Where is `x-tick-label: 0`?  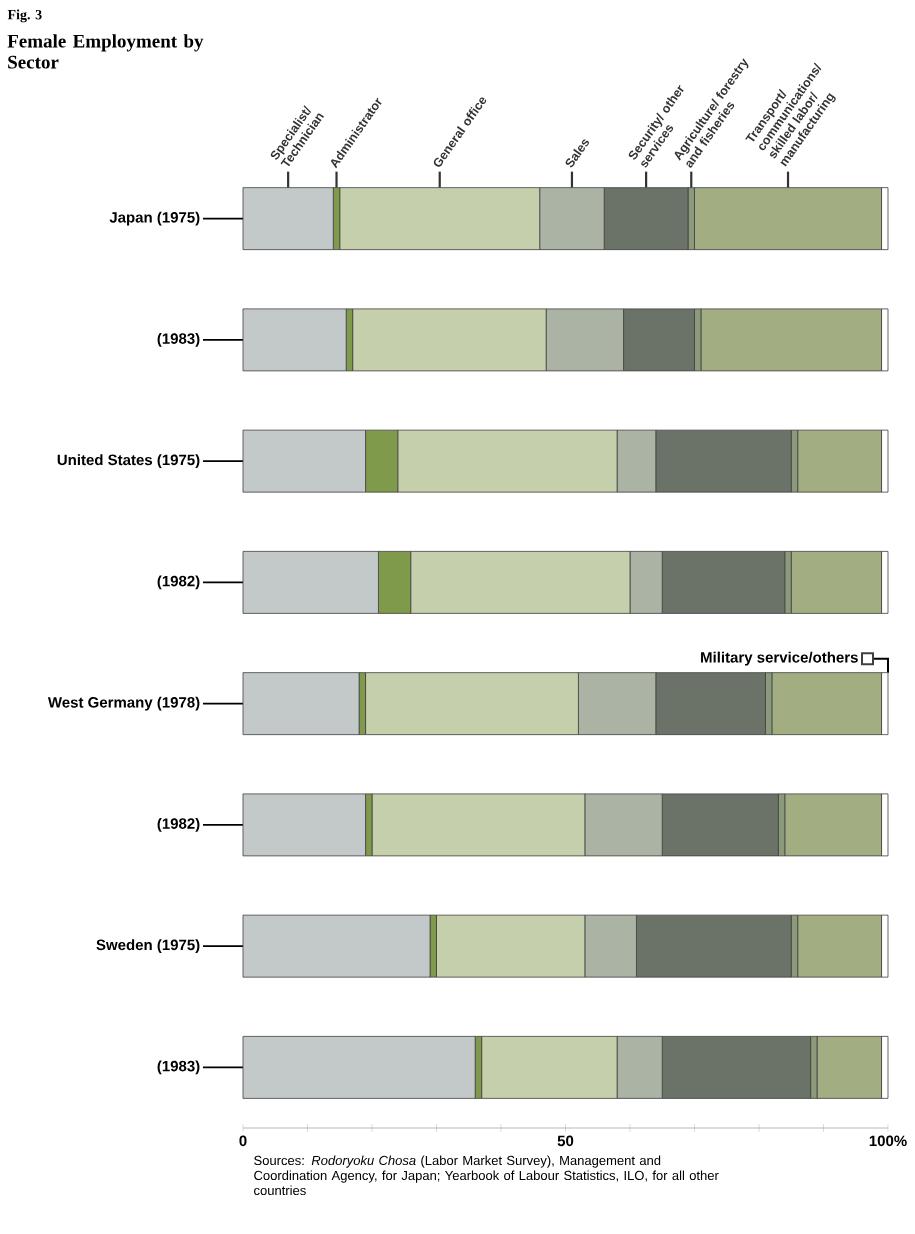
x-tick-label: 0 is located at coordinates (243, 1141).